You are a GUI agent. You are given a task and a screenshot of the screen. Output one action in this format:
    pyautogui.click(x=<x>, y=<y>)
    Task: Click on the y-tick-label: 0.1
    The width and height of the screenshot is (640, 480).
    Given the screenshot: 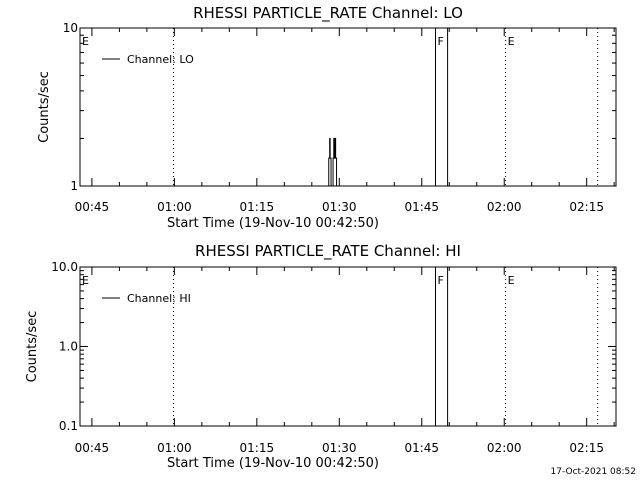 What is the action you would take?
    pyautogui.click(x=68, y=426)
    